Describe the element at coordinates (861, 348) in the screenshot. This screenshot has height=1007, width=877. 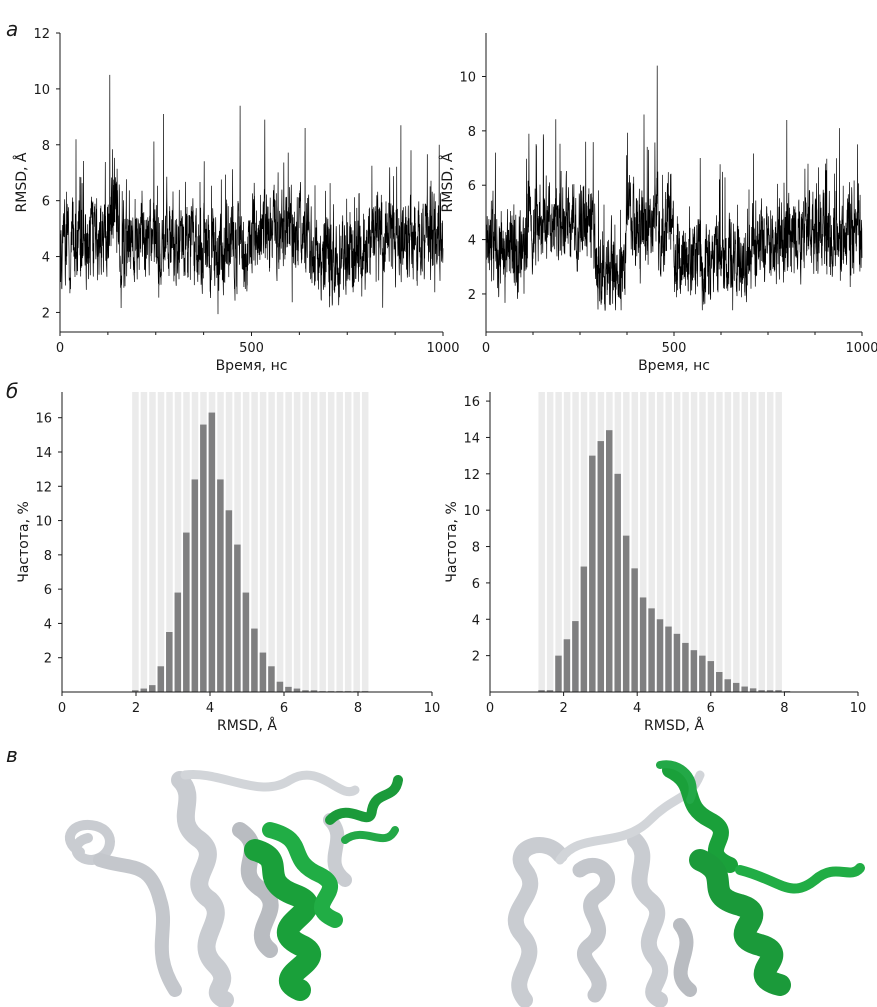
I see `x-tick-label: 1000` at that location.